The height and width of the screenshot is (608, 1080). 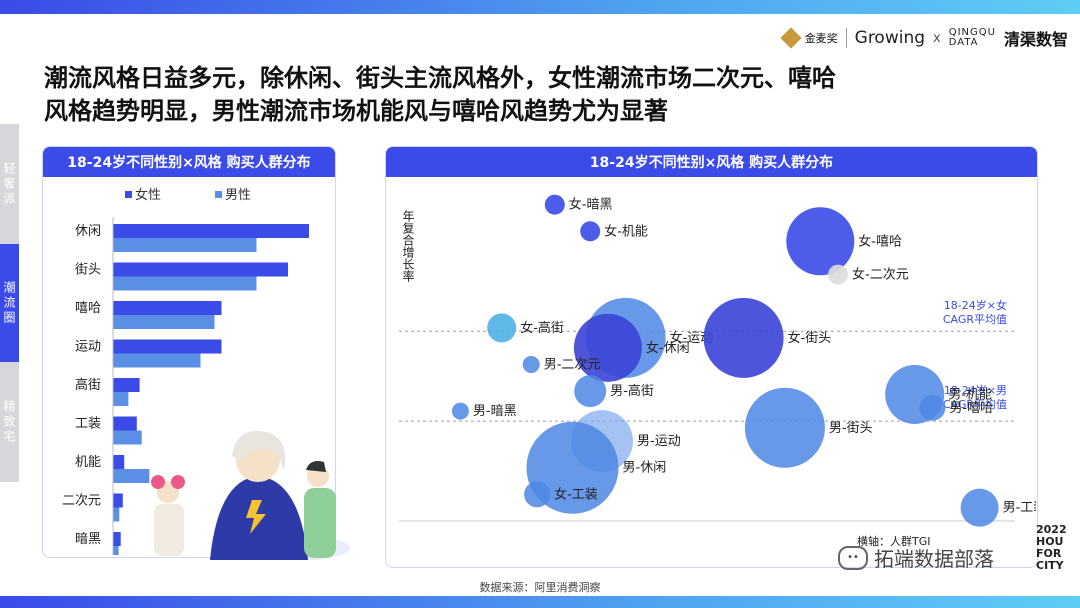 I want to click on gold-box-icon, so click(x=791, y=38).